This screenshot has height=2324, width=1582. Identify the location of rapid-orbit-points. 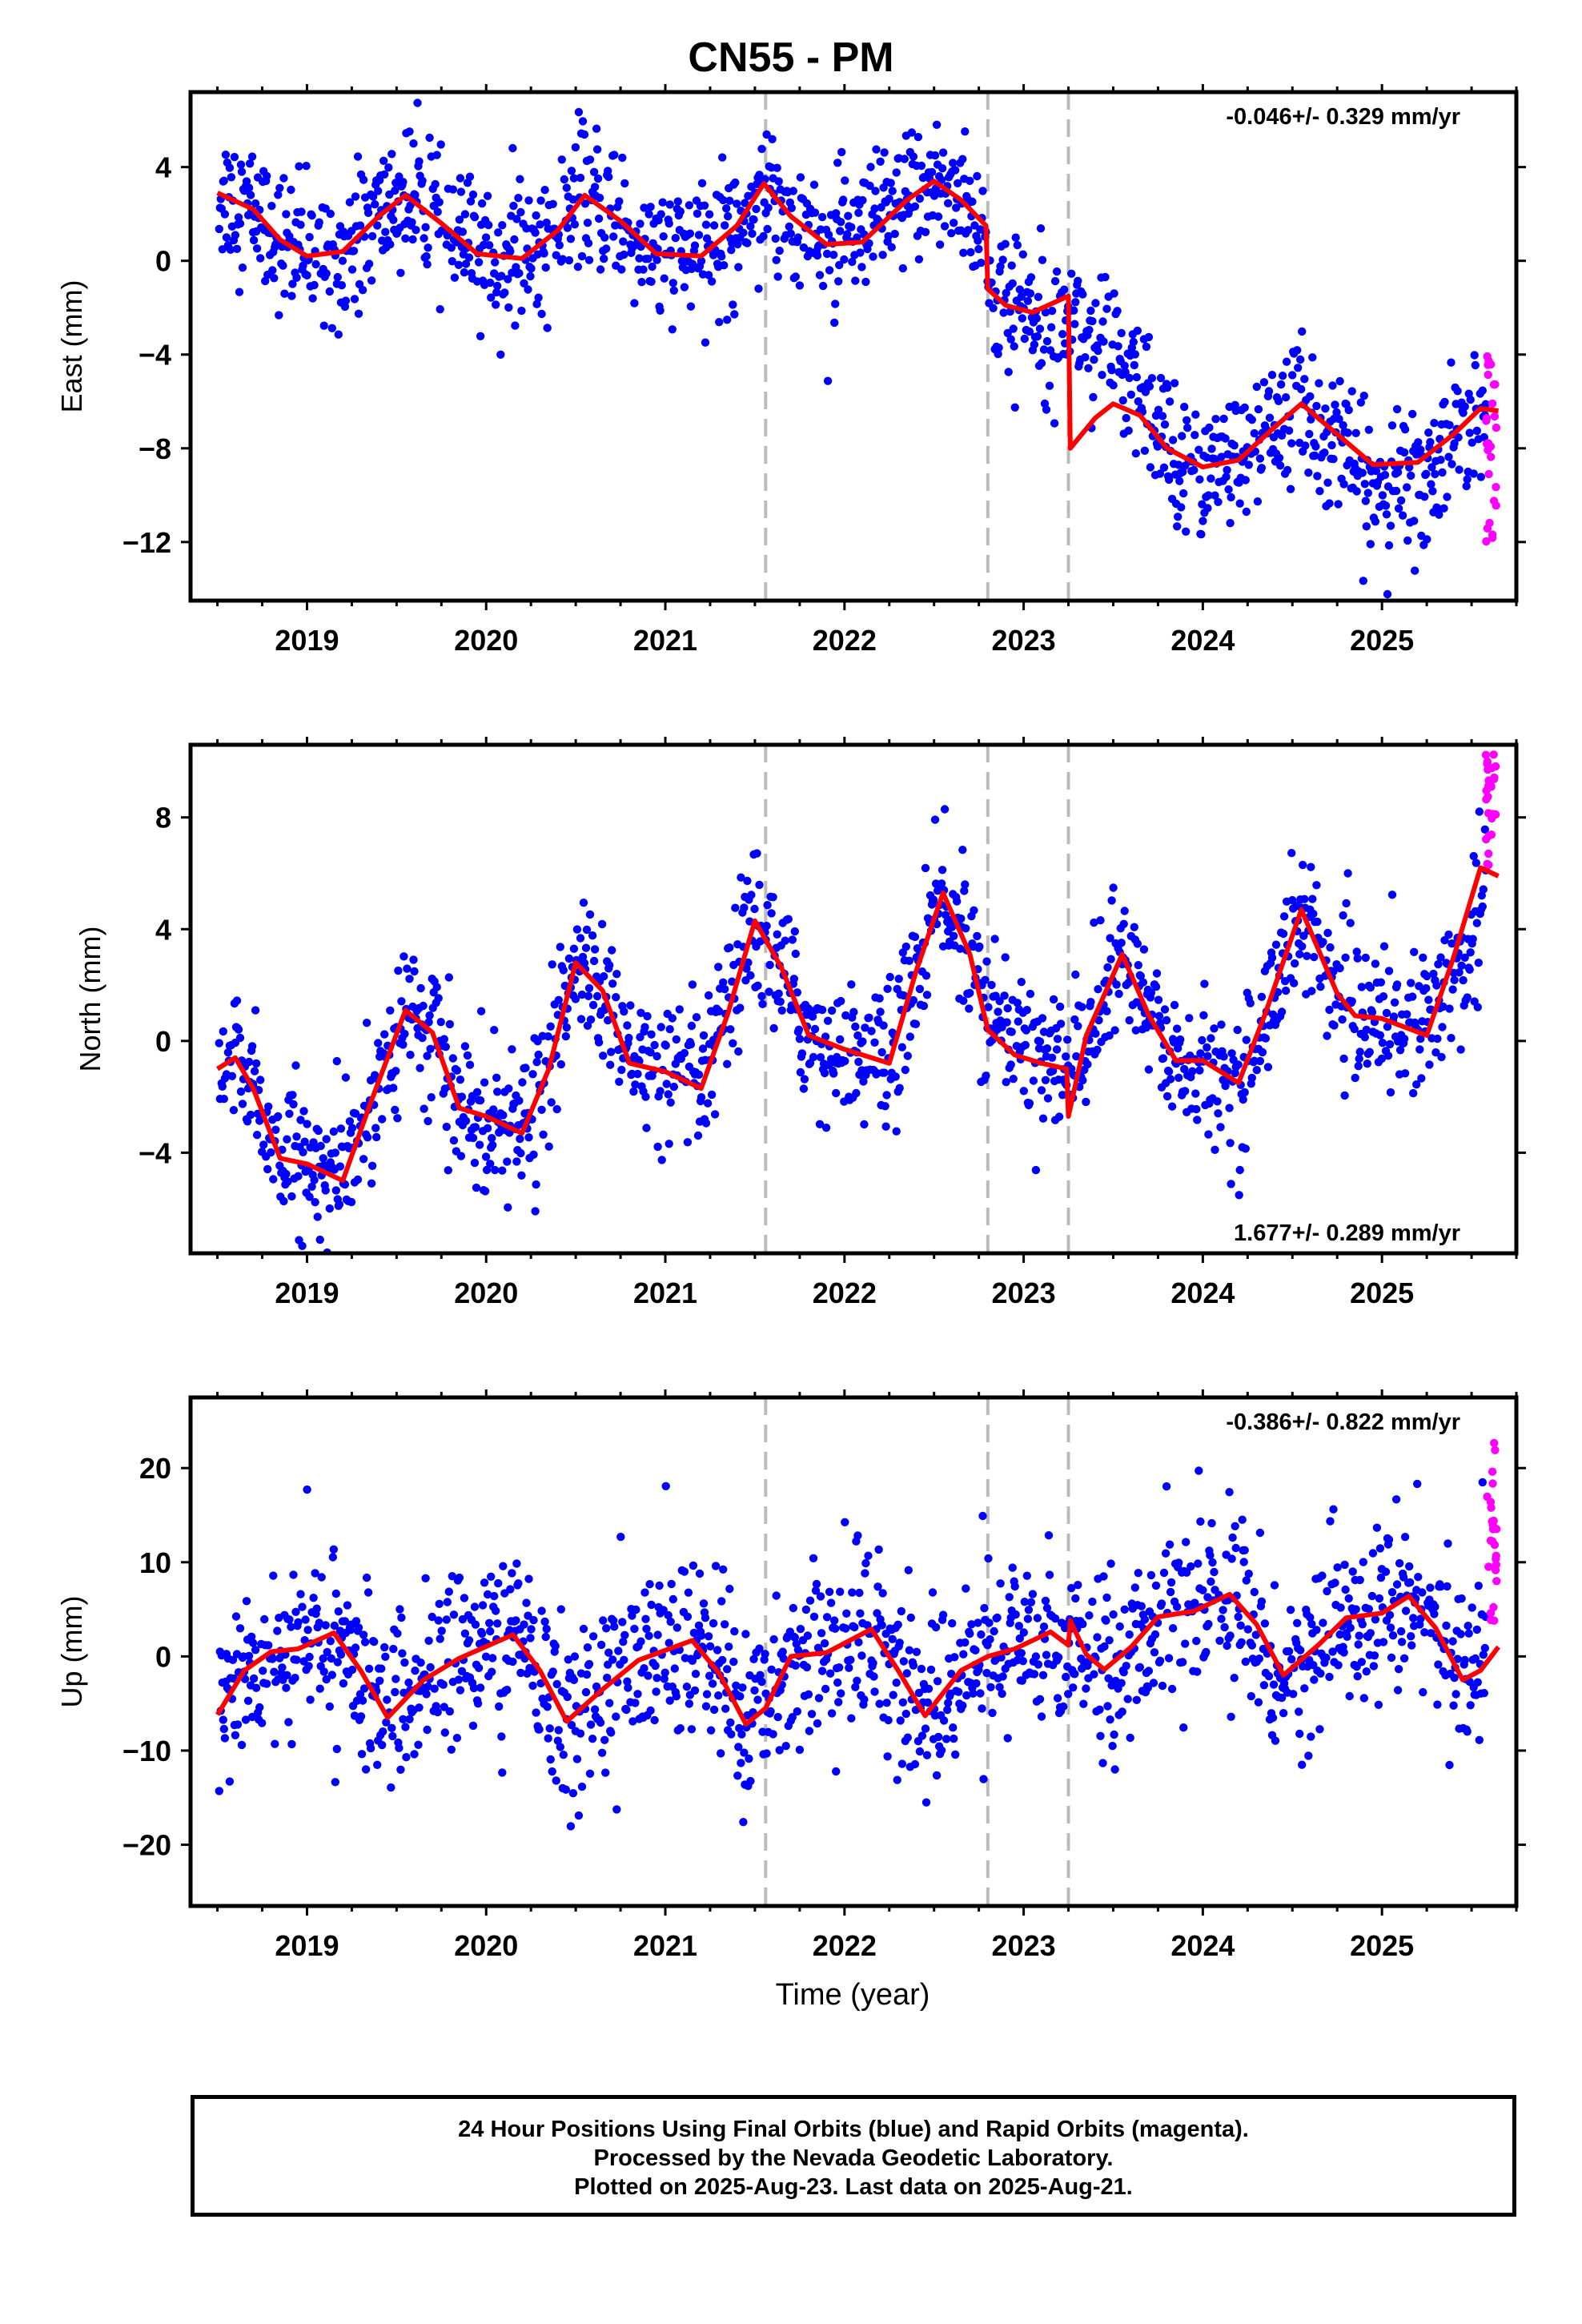
(1491, 810).